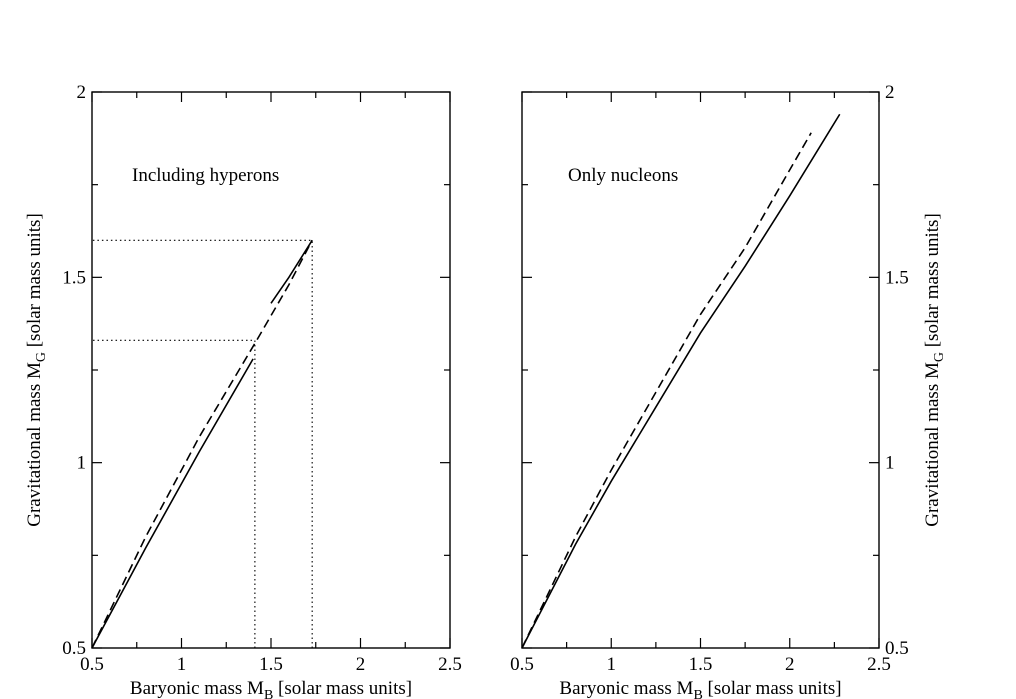  Describe the element at coordinates (205, 175) in the screenshot. I see `panel-annotation: Including hyperons` at that location.